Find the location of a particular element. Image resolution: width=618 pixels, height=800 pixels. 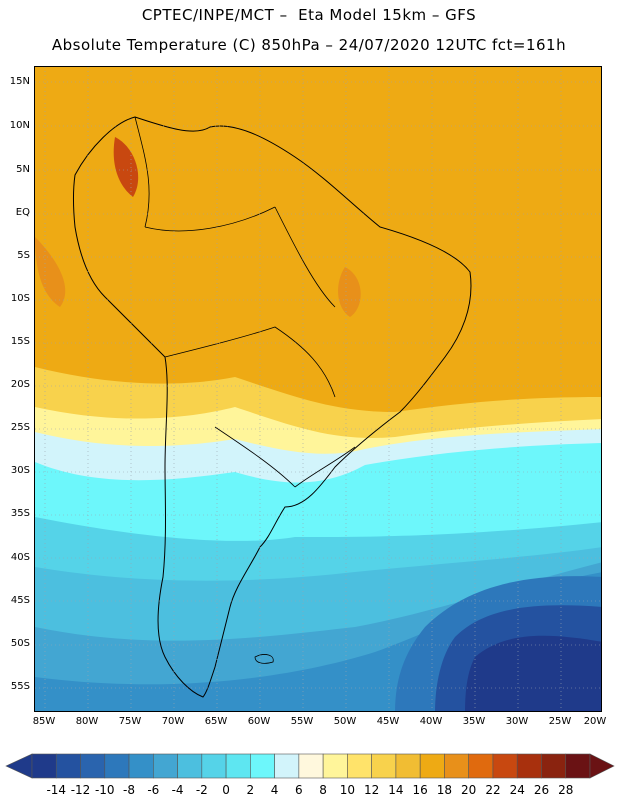

colorbar-tick-label: 24 is located at coordinates (517, 790).